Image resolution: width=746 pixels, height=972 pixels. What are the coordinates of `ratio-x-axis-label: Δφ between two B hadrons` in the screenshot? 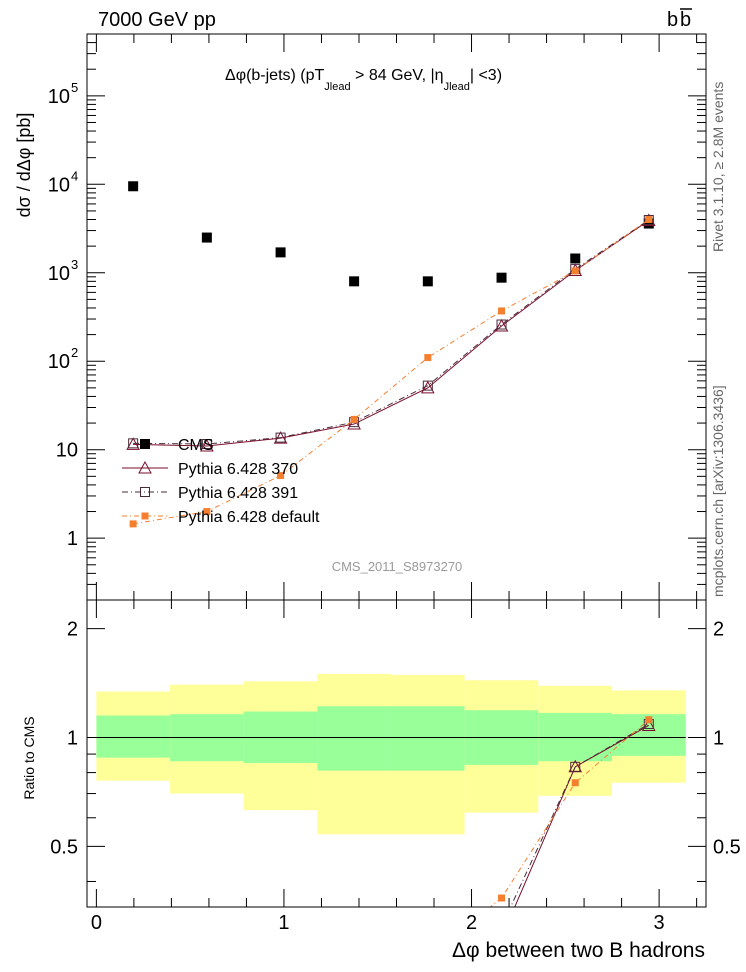 It's located at (578, 950).